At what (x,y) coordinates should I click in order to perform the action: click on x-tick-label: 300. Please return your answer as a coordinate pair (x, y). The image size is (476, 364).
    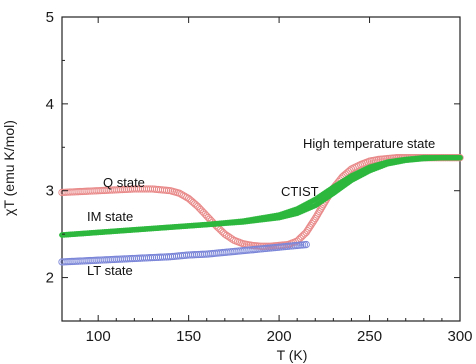
    Looking at the image, I should click on (459, 336).